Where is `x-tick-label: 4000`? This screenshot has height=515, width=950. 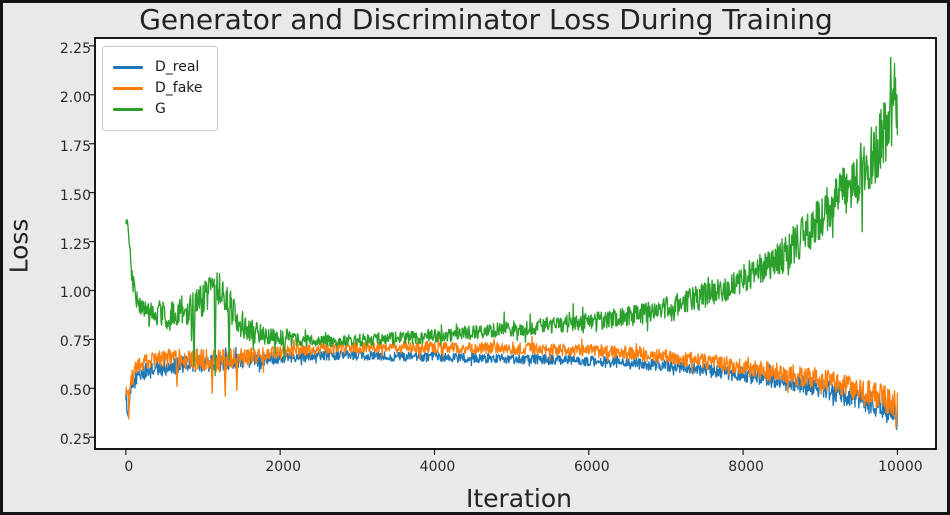 x-tick-label: 4000 is located at coordinates (437, 467).